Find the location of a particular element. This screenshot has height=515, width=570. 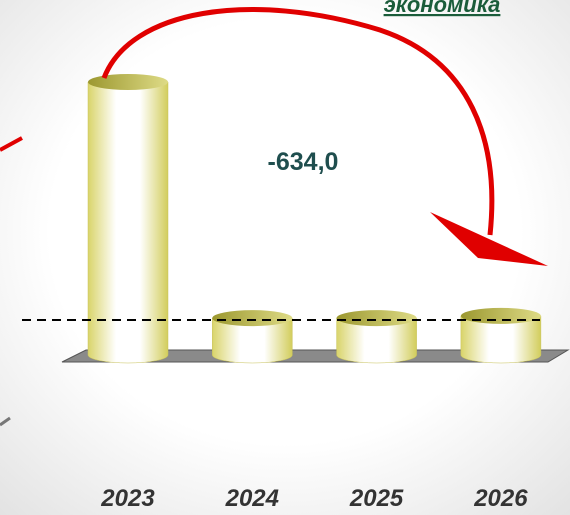

arrow-fragment is located at coordinates (11, 144).